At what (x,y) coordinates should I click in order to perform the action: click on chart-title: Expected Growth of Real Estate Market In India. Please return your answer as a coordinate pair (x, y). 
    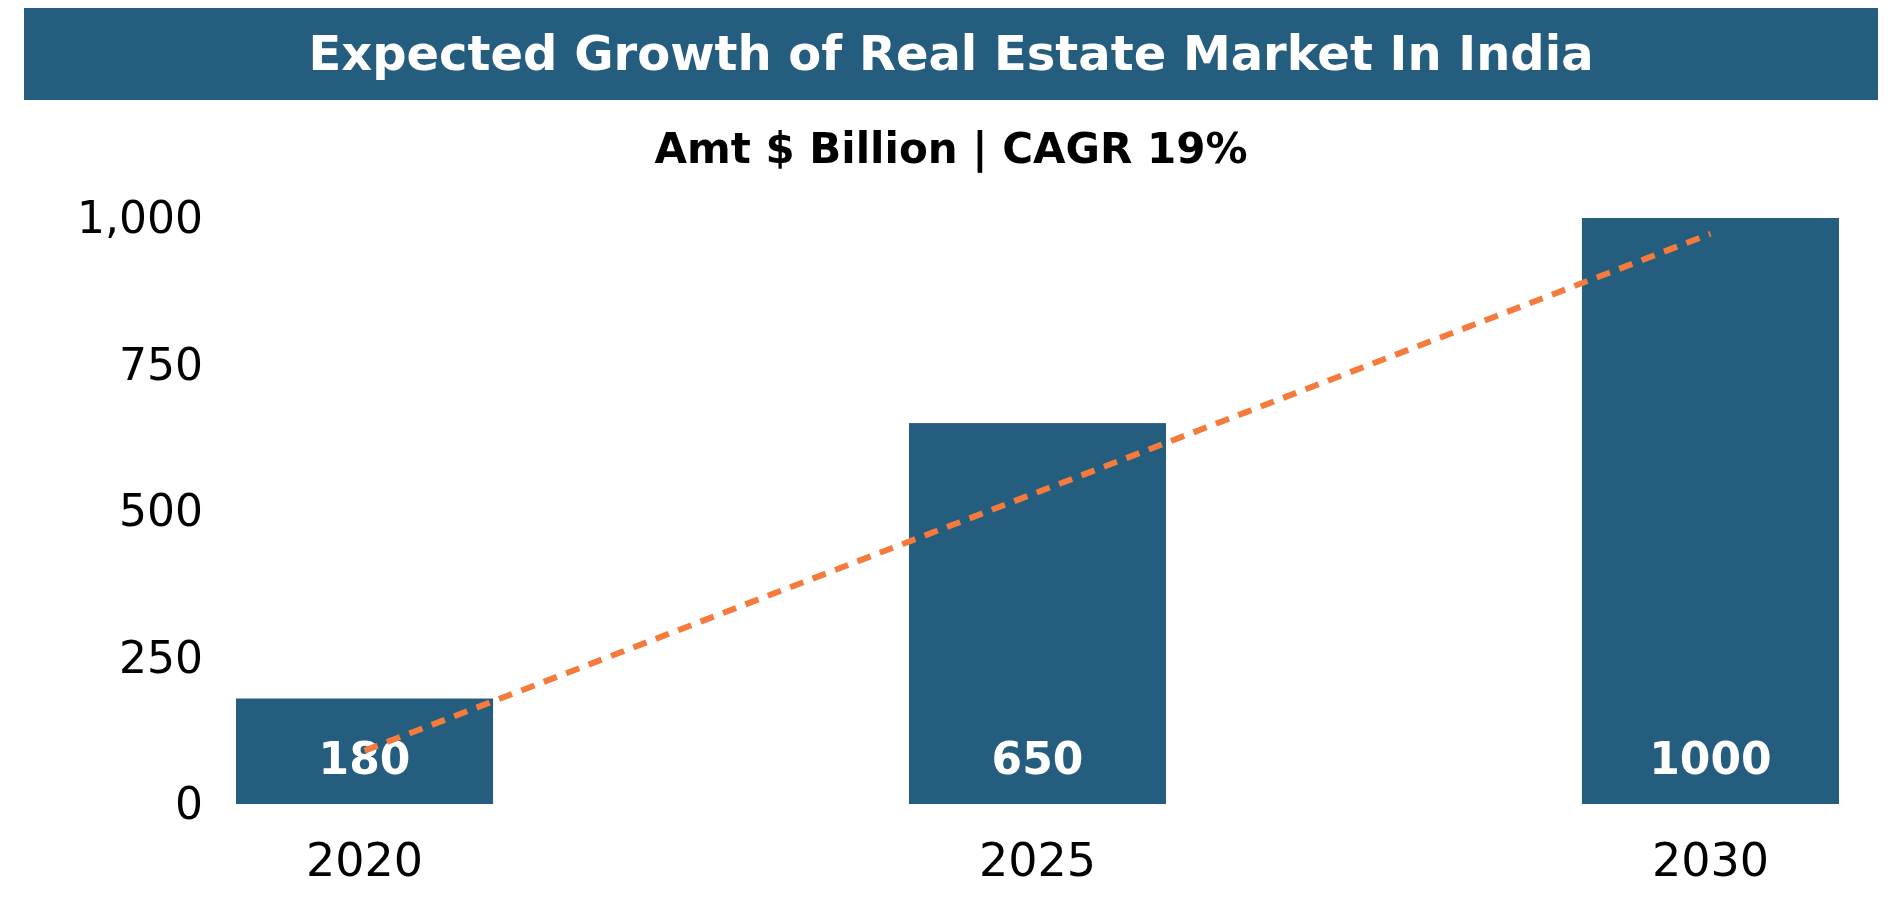
    Looking at the image, I should click on (951, 53).